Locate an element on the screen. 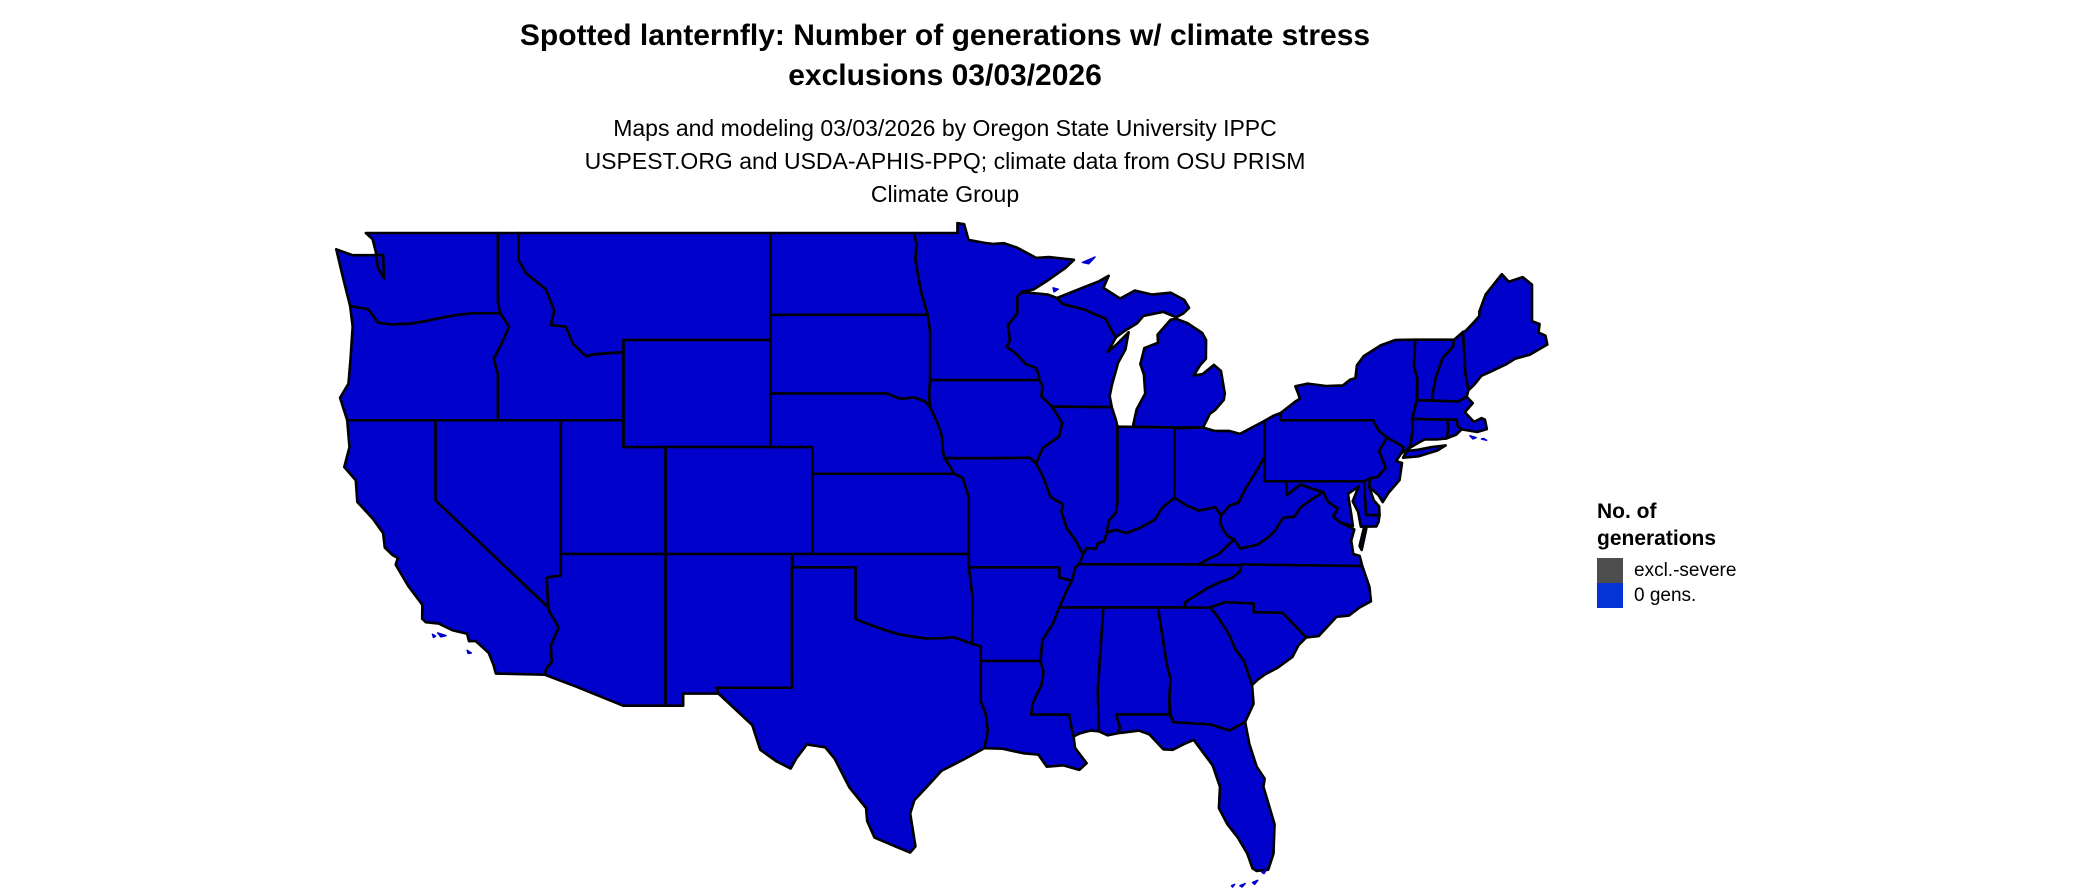  state-michigan-lower is located at coordinates (1179, 373).